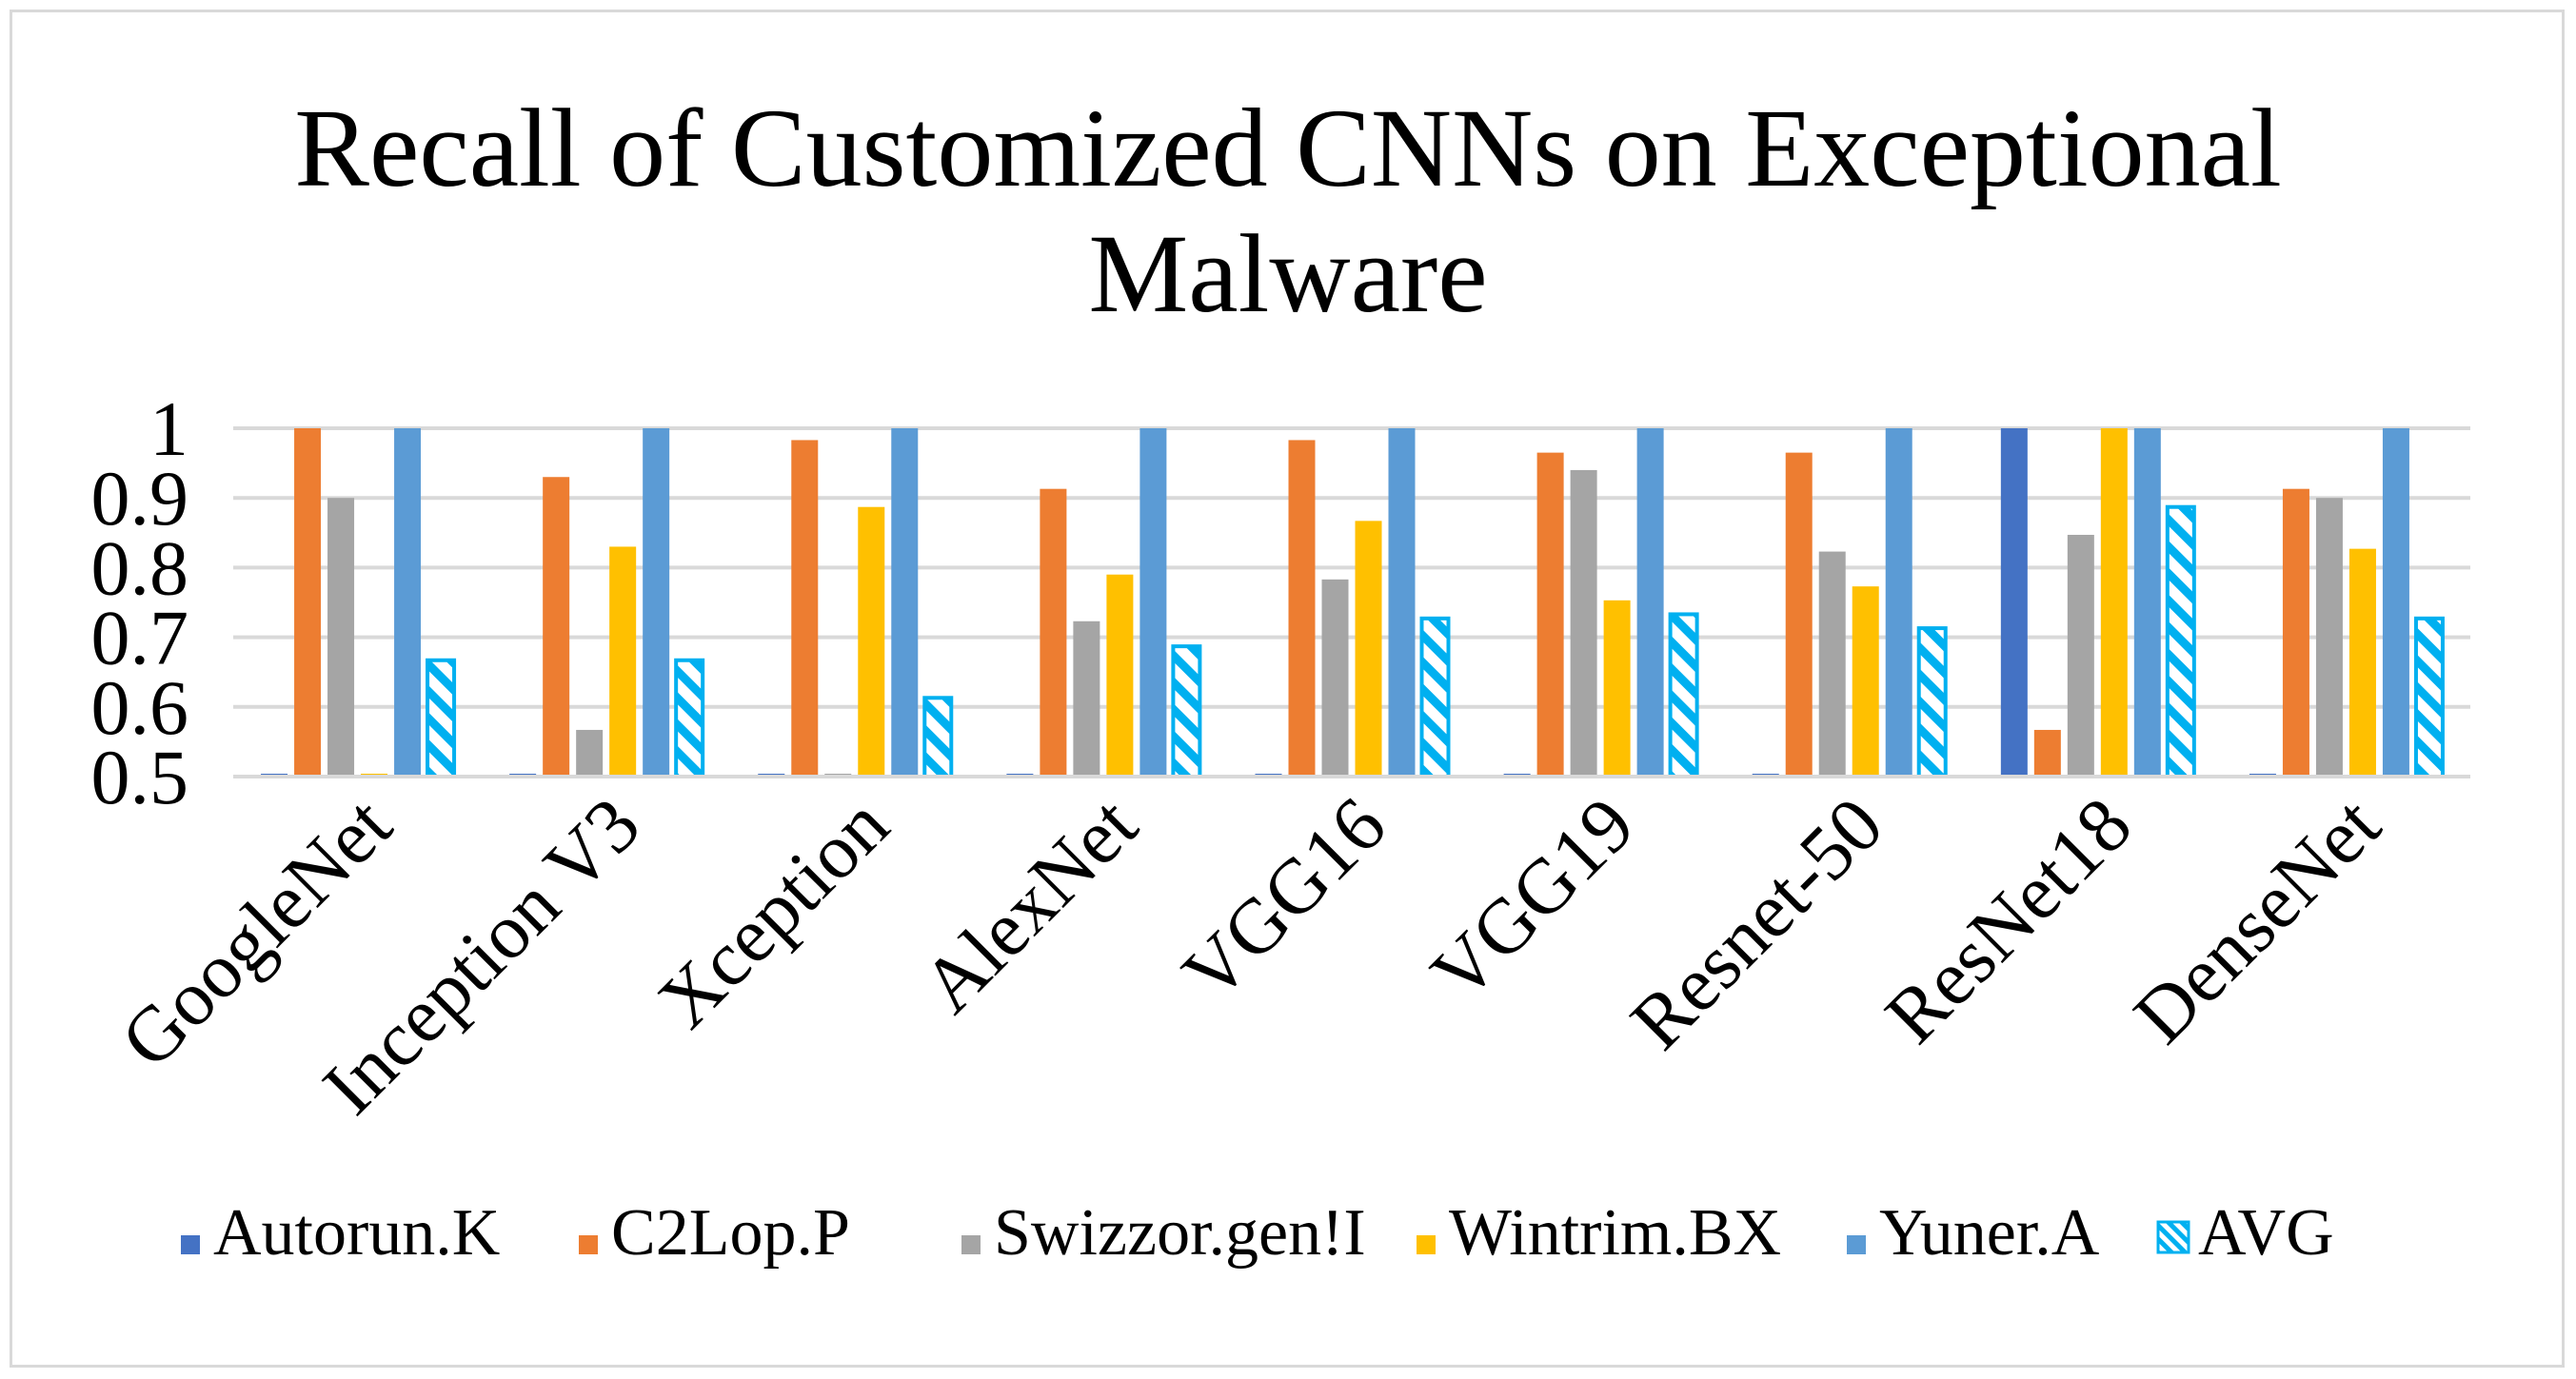 The width and height of the screenshot is (2576, 1379). What do you see at coordinates (623, 661) in the screenshot?
I see `bar-wintrim-bx-inception-v3` at bounding box center [623, 661].